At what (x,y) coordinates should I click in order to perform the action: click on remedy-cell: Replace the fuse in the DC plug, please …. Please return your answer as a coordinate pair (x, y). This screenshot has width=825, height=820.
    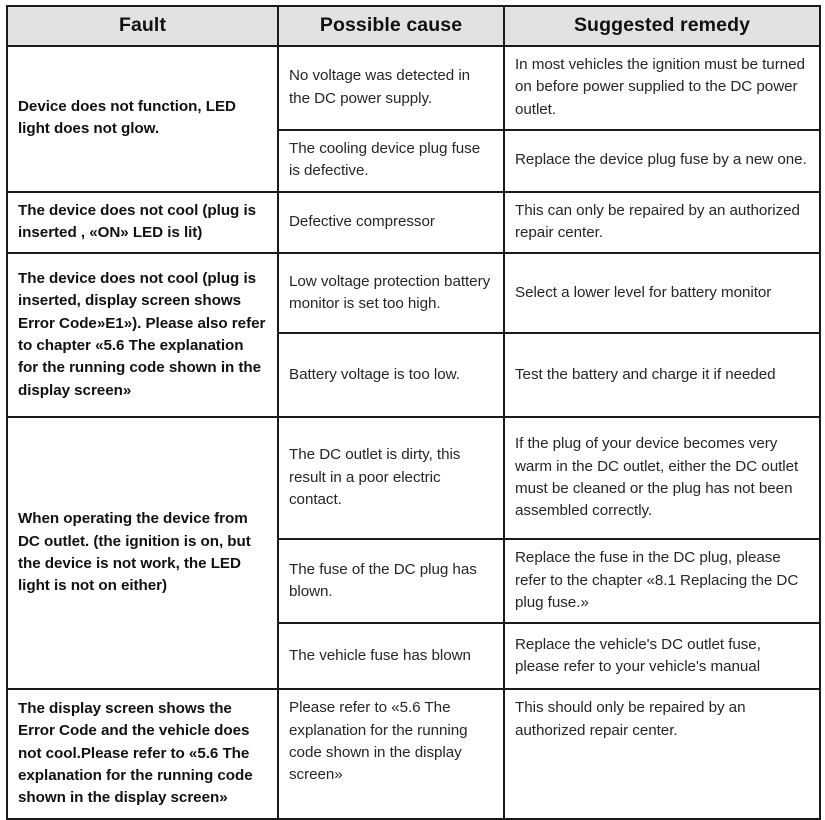
    Looking at the image, I should click on (662, 581).